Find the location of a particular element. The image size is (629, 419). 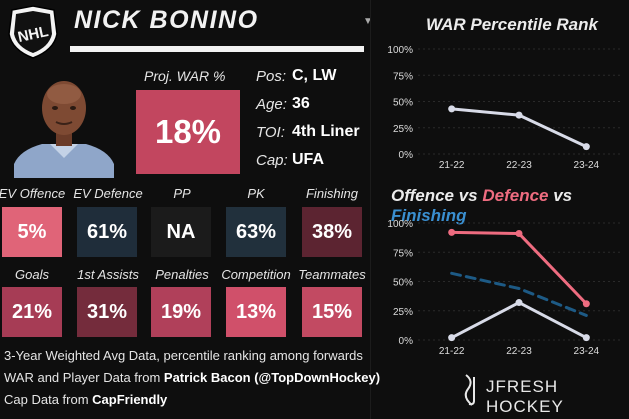

offence-defence-finishing-chart: 0% 25% 50% 75% 100% 21-22 22-23 23-24 is located at coordinates (503, 288).